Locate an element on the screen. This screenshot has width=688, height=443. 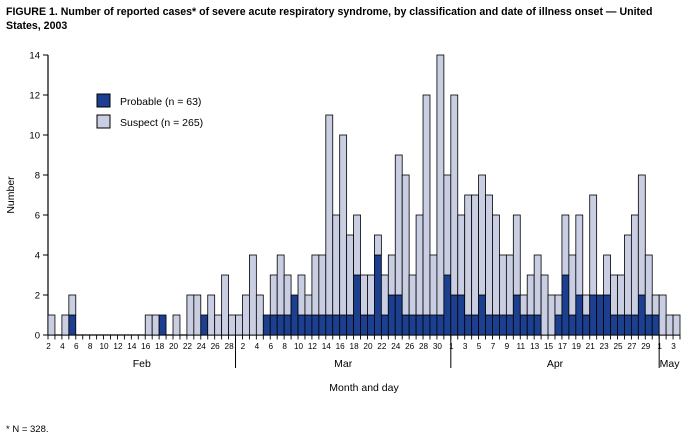
month-label-feb: Feb is located at coordinates (142, 364).